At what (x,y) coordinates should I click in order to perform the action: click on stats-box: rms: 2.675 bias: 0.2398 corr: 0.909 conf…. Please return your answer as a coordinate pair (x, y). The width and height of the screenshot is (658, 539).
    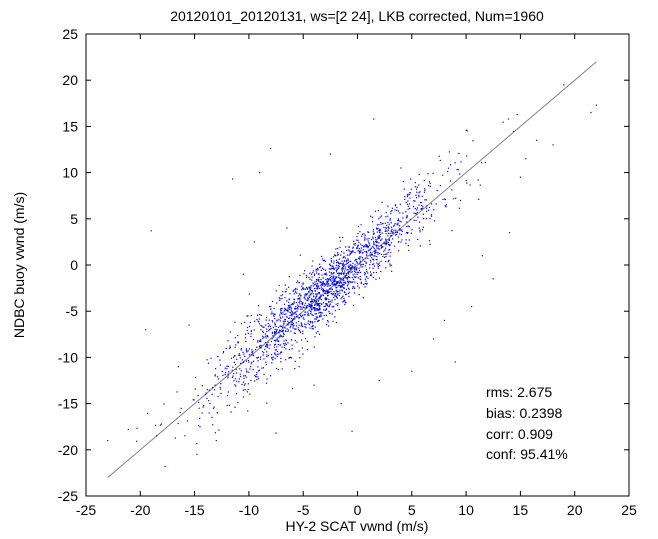
    Looking at the image, I should click on (527, 423).